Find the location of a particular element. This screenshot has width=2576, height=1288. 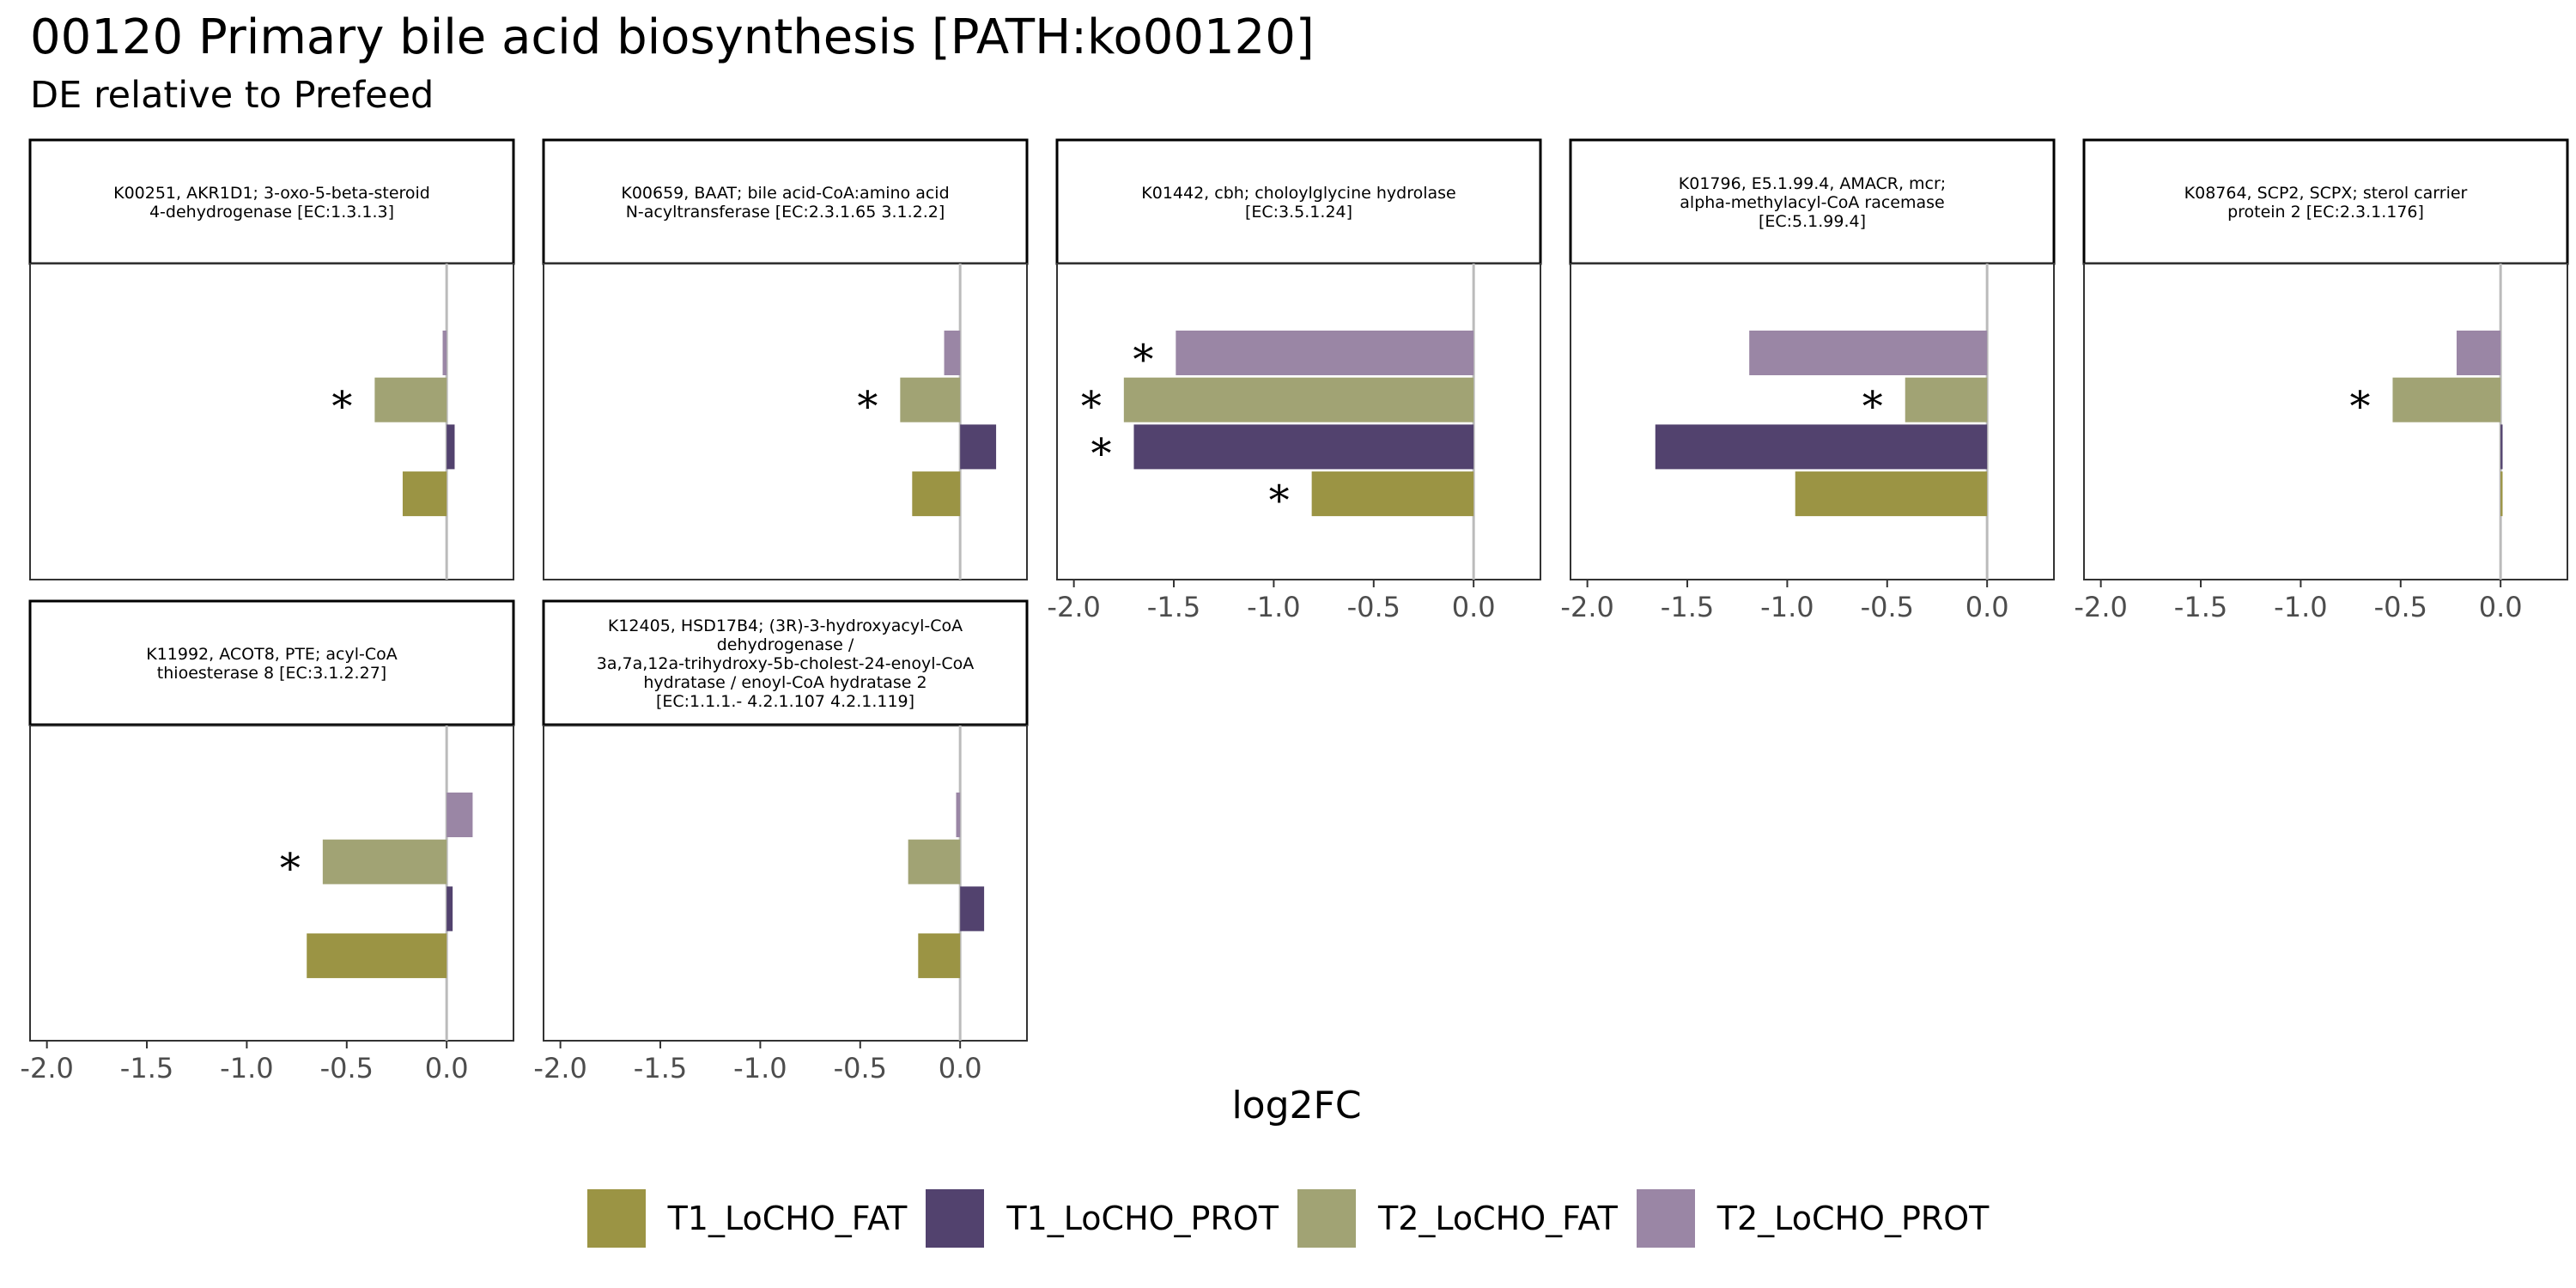

facet-strip-text: alpha-methylacyl-CoA racemase is located at coordinates (1812, 202).